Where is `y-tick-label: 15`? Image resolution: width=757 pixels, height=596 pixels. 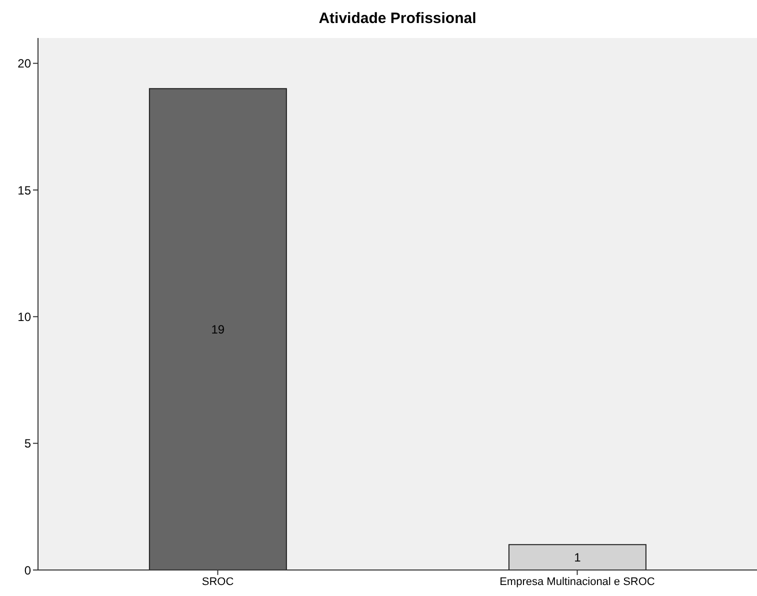 y-tick-label: 15 is located at coordinates (25, 190).